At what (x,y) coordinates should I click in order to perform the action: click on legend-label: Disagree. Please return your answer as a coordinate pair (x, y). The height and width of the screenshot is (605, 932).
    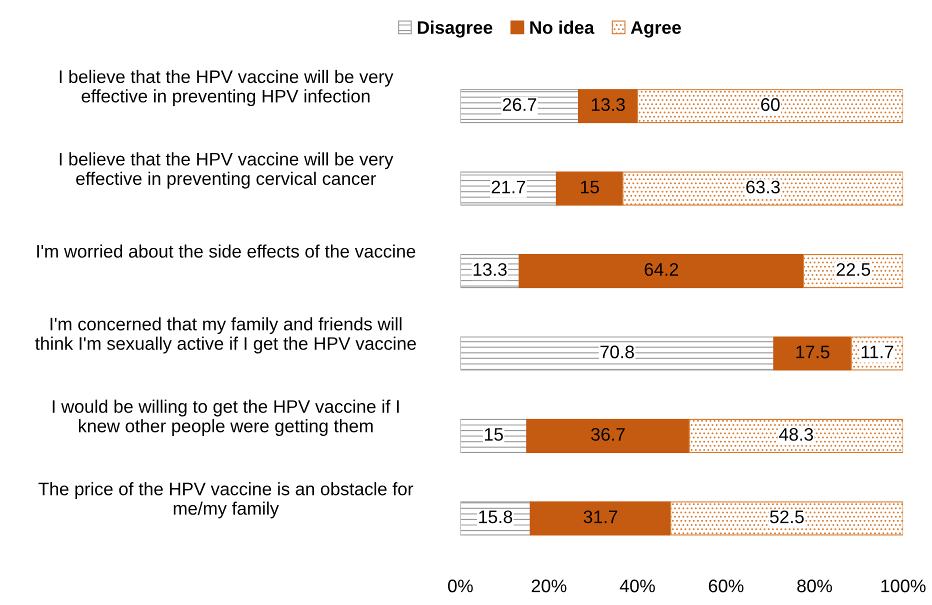
    Looking at the image, I should click on (455, 29).